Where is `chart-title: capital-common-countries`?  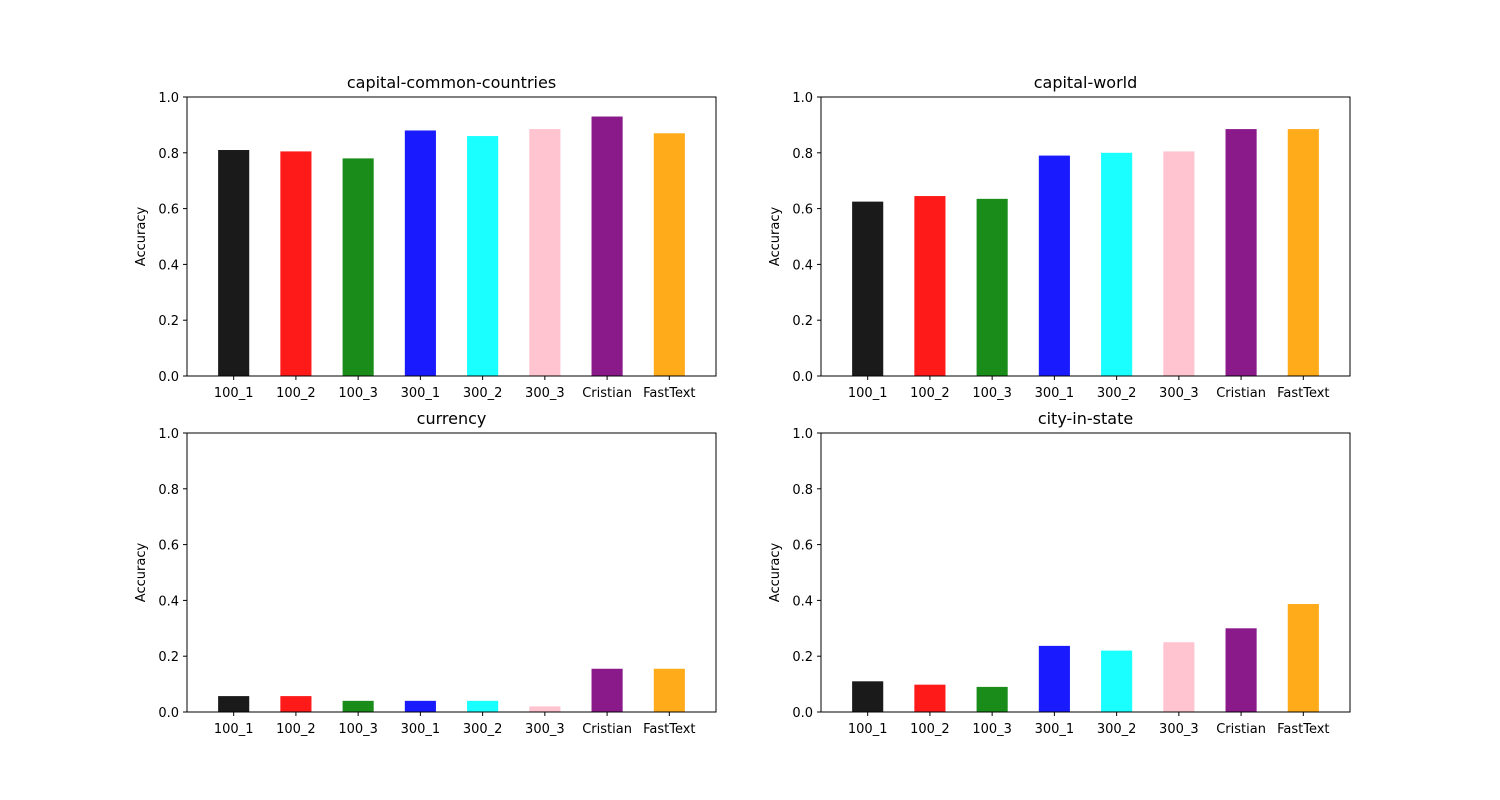
chart-title: capital-common-countries is located at coordinates (451, 82).